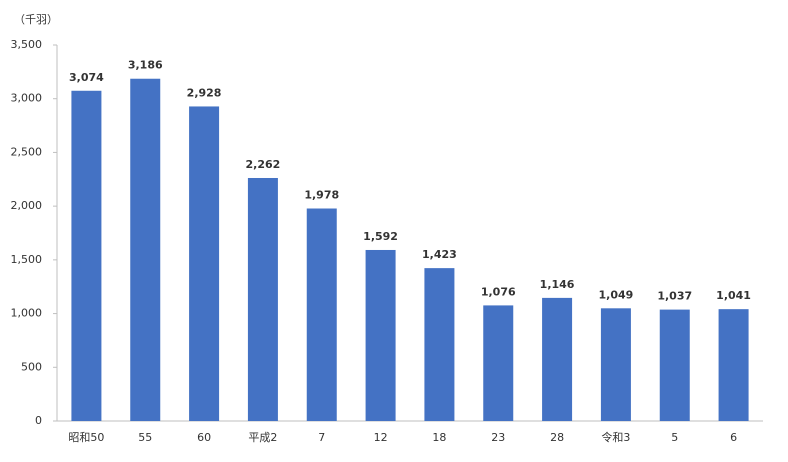  Describe the element at coordinates (145, 437) in the screenshot. I see `x-tick-label: 55` at that location.